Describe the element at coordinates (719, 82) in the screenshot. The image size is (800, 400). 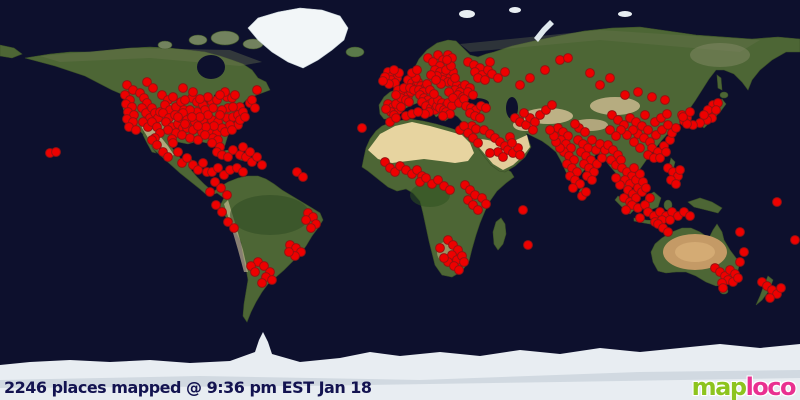
I see `landmass-sakhalin` at that location.